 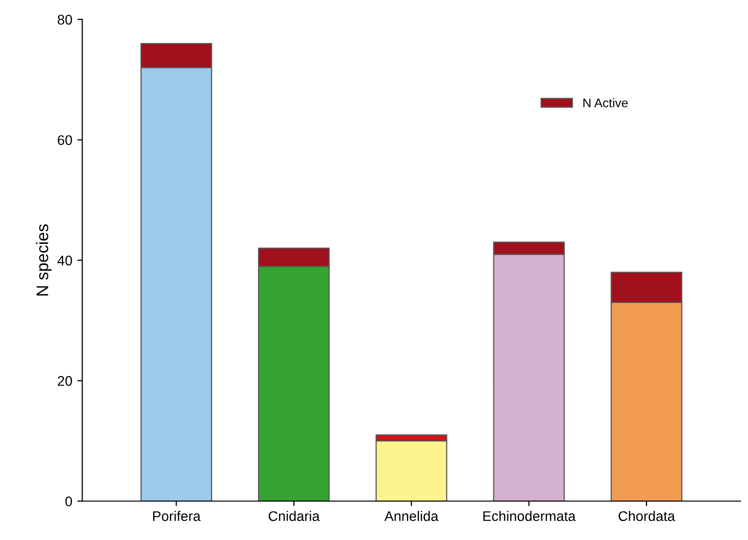 What do you see at coordinates (294, 516) in the screenshot?
I see `x-tick-label: Cnidaria` at bounding box center [294, 516].